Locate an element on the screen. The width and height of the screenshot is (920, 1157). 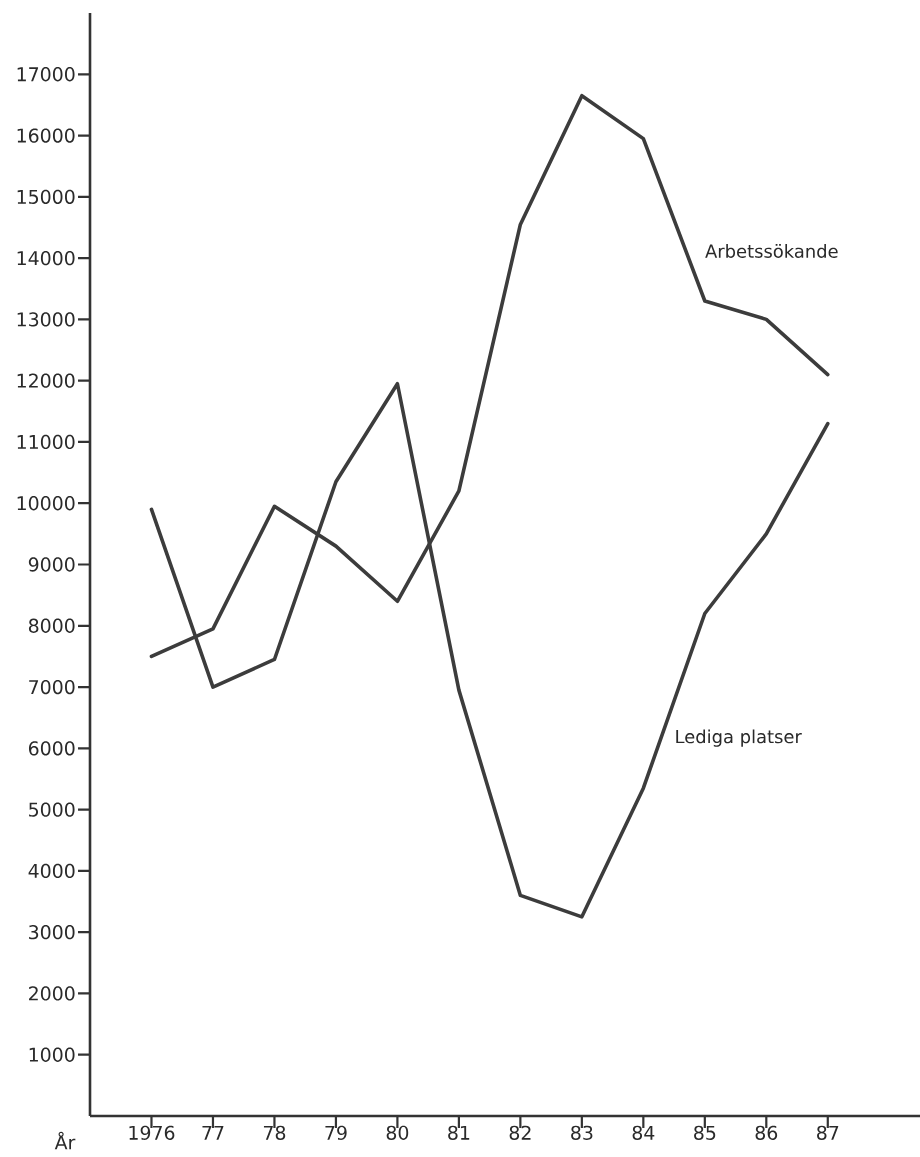
x-tick-label: 77 is located at coordinates (213, 1132).